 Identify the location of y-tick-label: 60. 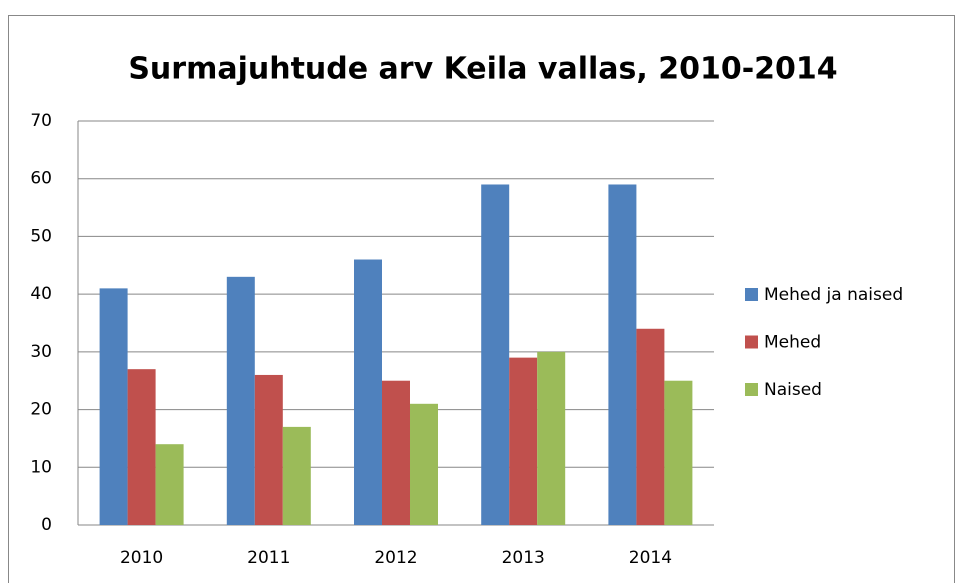
(41, 179).